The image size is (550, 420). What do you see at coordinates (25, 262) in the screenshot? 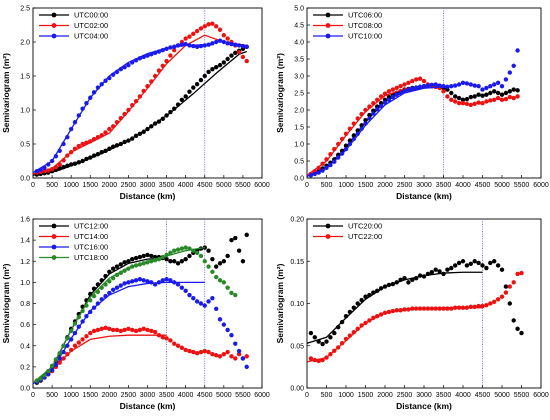
I see `y-tick-label: 1.2` at bounding box center [25, 262].